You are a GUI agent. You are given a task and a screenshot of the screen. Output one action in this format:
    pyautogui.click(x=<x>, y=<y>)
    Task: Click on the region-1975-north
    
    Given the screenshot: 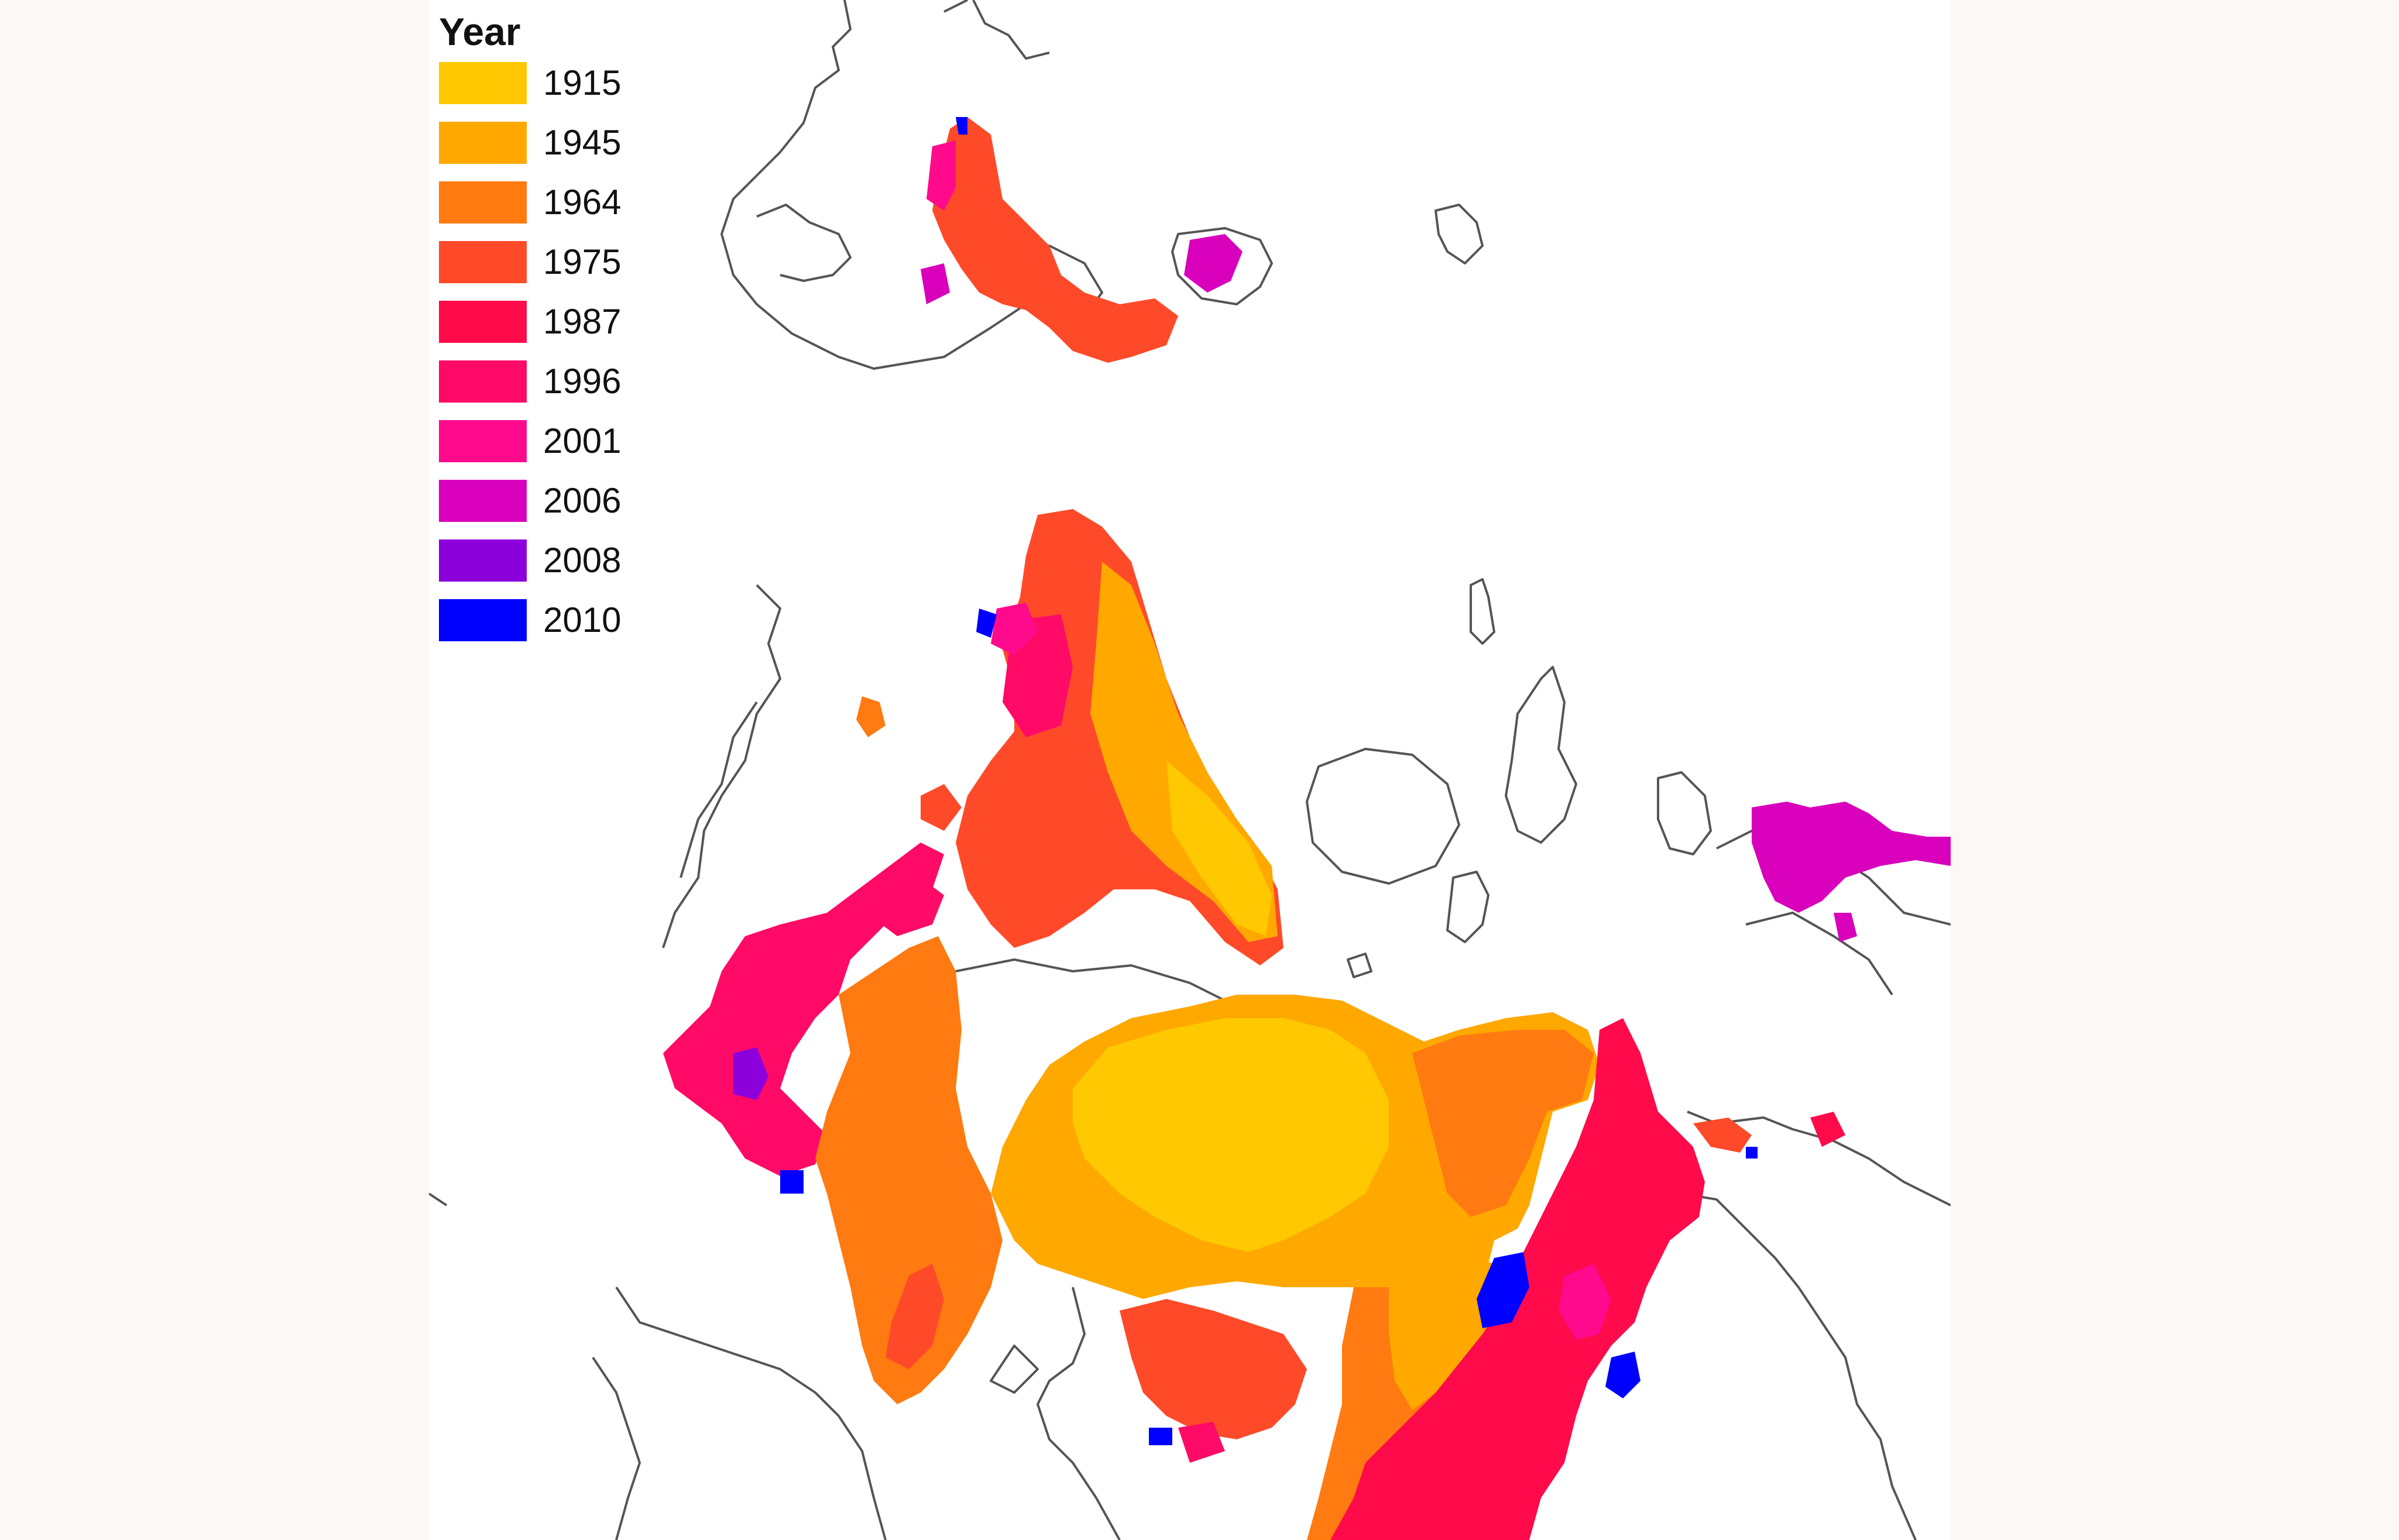 What is the action you would take?
    pyautogui.click(x=1055, y=240)
    